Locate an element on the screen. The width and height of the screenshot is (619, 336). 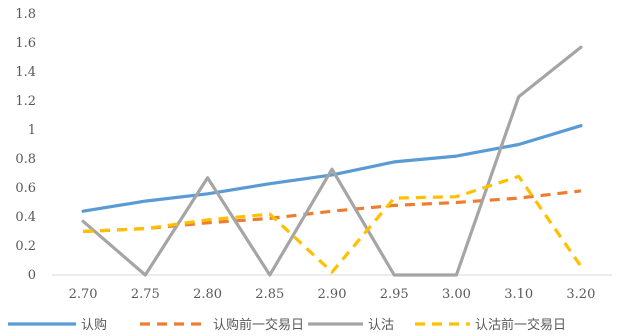
x-tick-label: 2.95 is located at coordinates (394, 294).